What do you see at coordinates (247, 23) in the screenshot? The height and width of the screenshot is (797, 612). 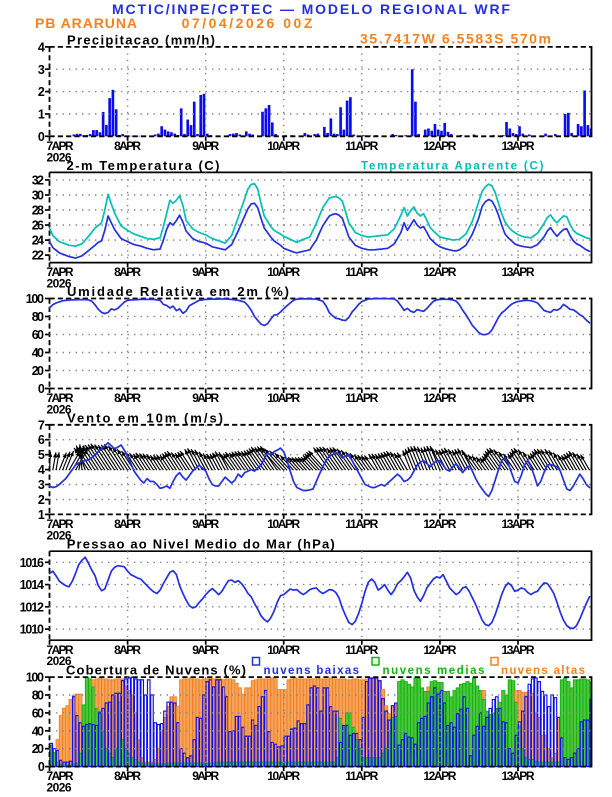 I see `svg-text: 07/04/2026 00Z` at bounding box center [247, 23].